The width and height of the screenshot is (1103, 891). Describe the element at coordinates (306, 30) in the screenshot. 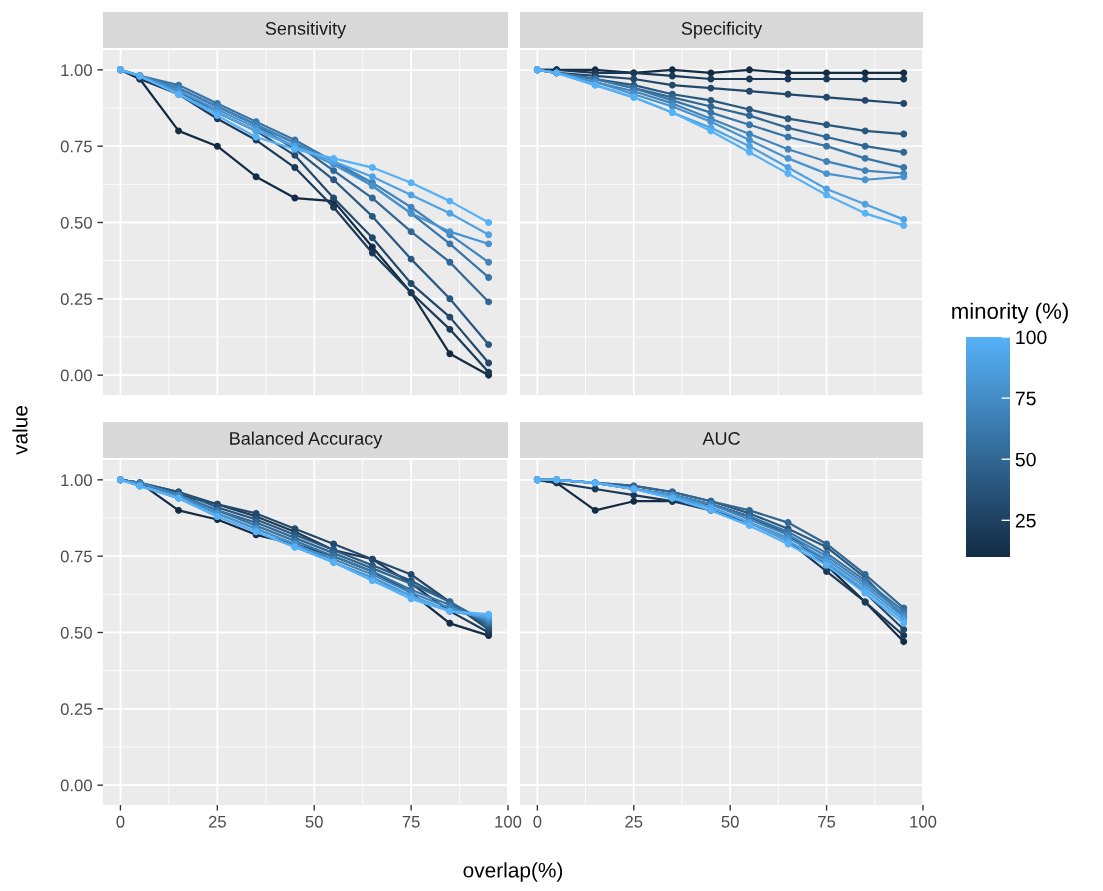

I see `chart-title: Sensitivity` at that location.